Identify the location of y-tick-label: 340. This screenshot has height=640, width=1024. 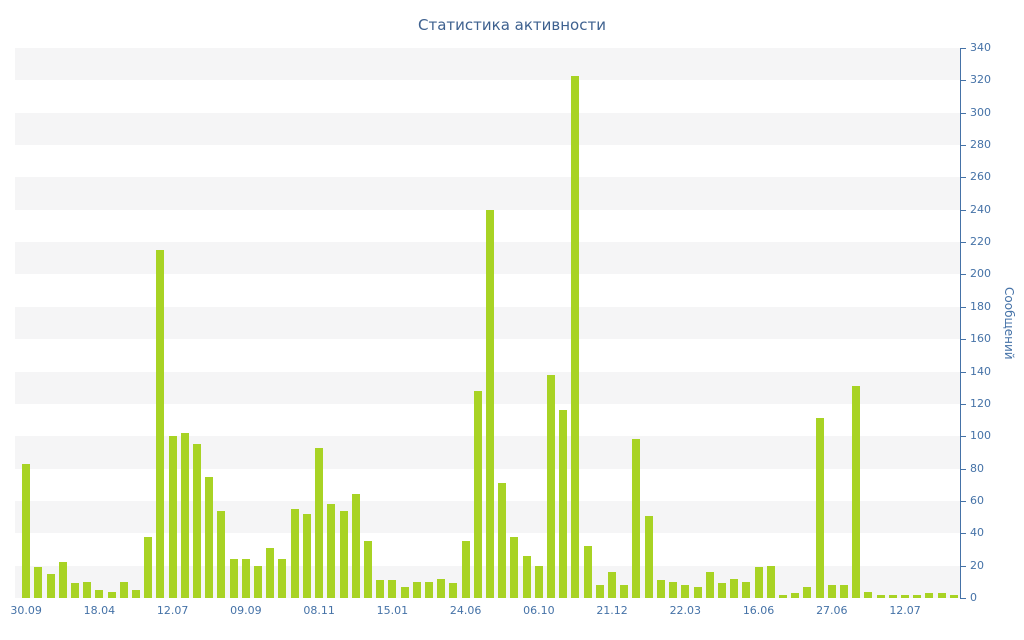
(980, 47).